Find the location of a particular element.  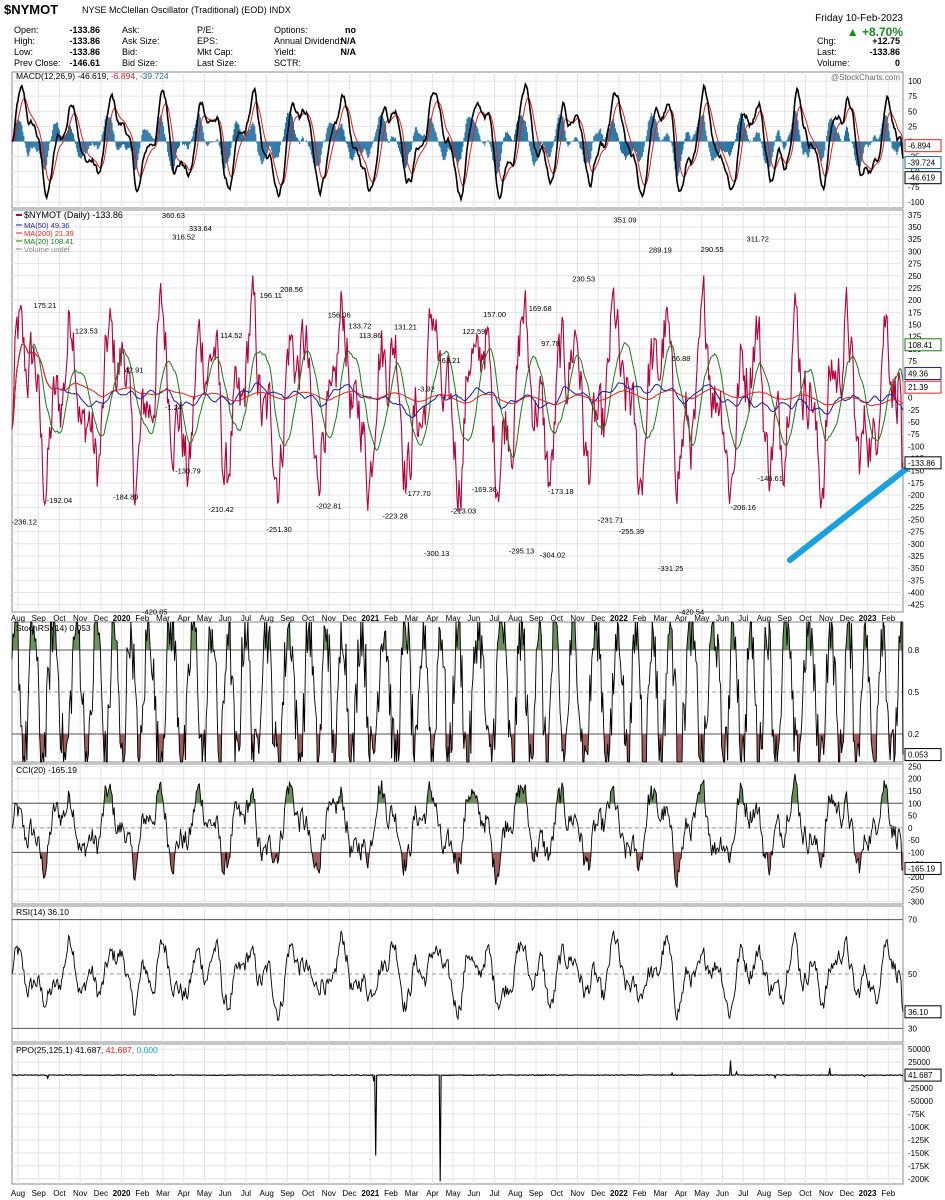

y-tick-label: 250 is located at coordinates (915, 766).